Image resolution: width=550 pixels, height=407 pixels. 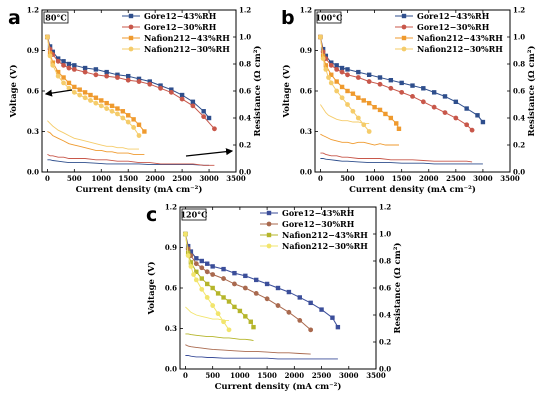 I want to click on panel-letter: b, so click(x=288, y=18).